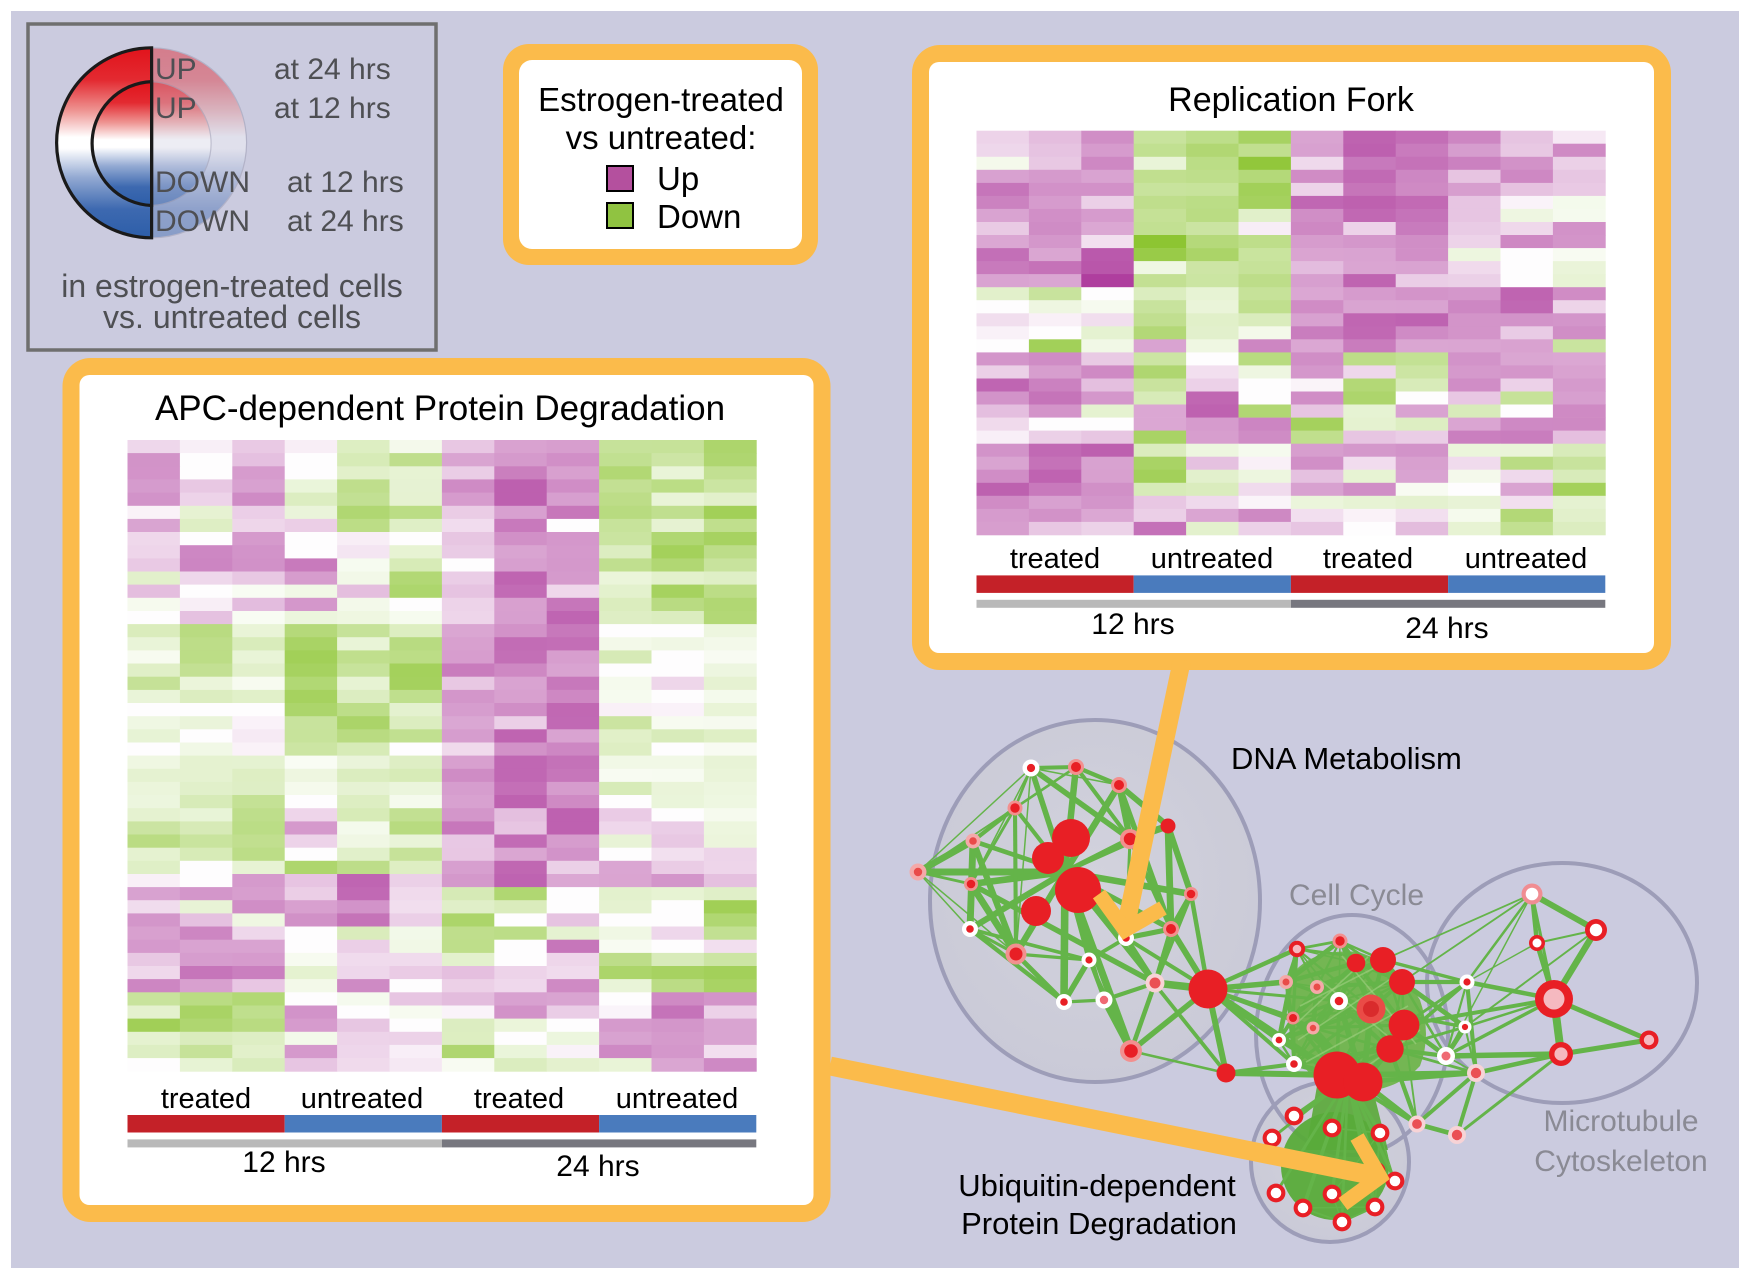 This screenshot has height=1279, width=1750. What do you see at coordinates (1097, 1185) in the screenshot?
I see `svg-text: Ubiquitin-dependent` at bounding box center [1097, 1185].